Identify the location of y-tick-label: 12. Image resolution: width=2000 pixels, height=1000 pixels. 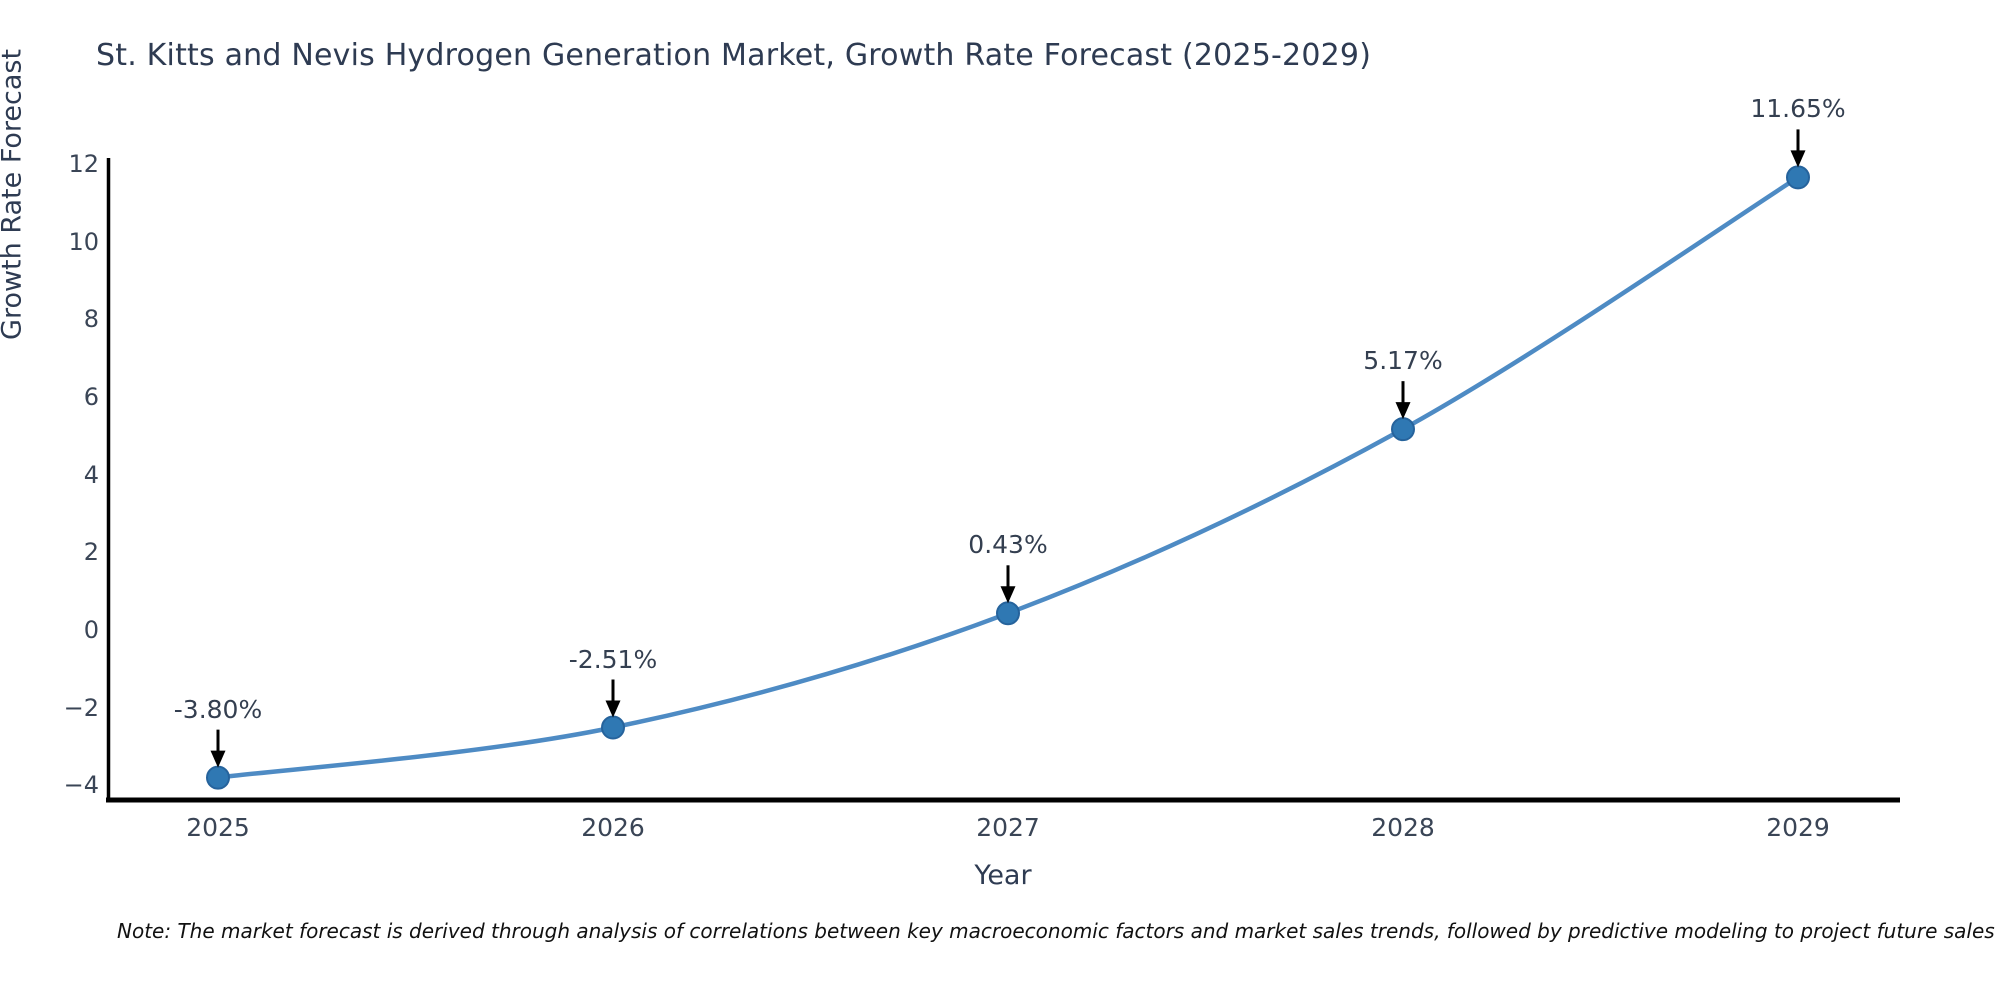
(83, 163).